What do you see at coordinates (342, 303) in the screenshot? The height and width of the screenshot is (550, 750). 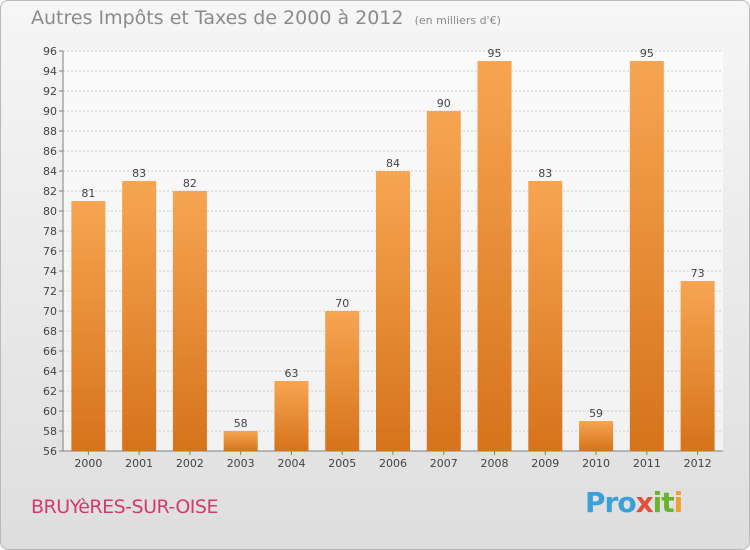 I see `bar-value-label: 70` at bounding box center [342, 303].